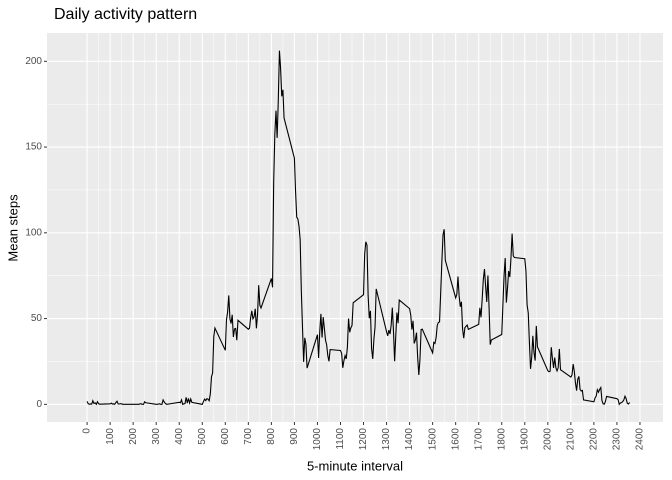 The image size is (672, 480). Describe the element at coordinates (87, 431) in the screenshot. I see `x-tick-label: 0` at that location.